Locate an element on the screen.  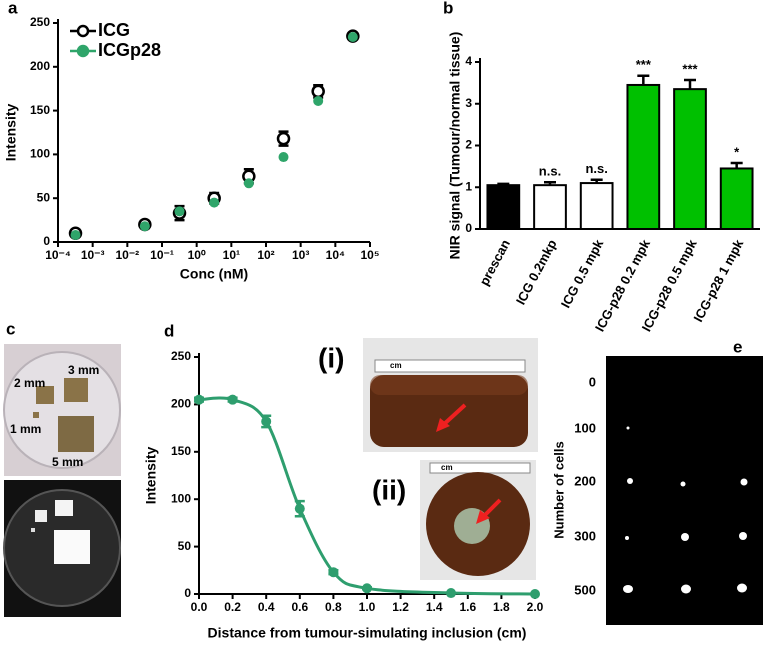
y-axis-title: NIR signal (Tumour/normal tissue) is located at coordinates (455, 146).